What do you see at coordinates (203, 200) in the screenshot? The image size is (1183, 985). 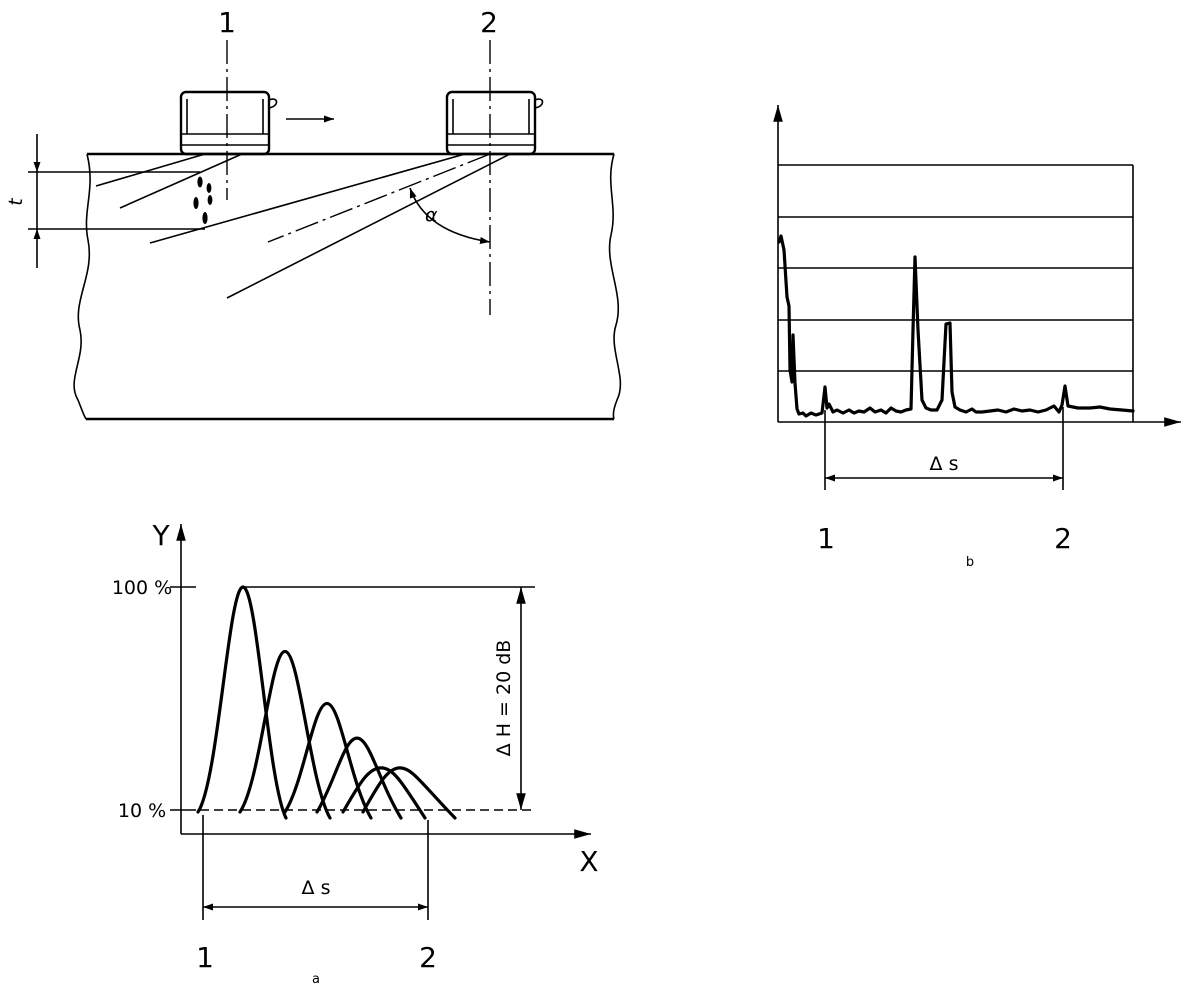 I see `flaw-cluster` at bounding box center [203, 200].